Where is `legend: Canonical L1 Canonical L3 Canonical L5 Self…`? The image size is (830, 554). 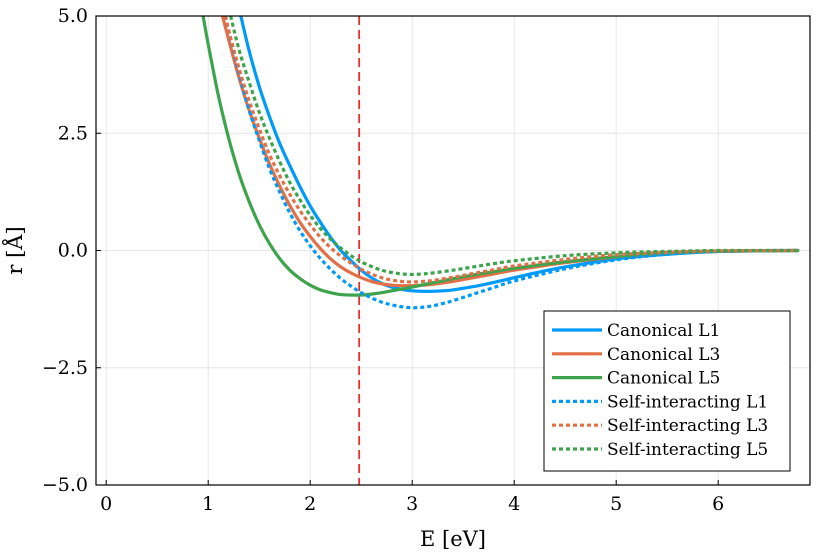 legend: Canonical L1 Canonical L3 Canonical L5 Self… is located at coordinates (667, 391).